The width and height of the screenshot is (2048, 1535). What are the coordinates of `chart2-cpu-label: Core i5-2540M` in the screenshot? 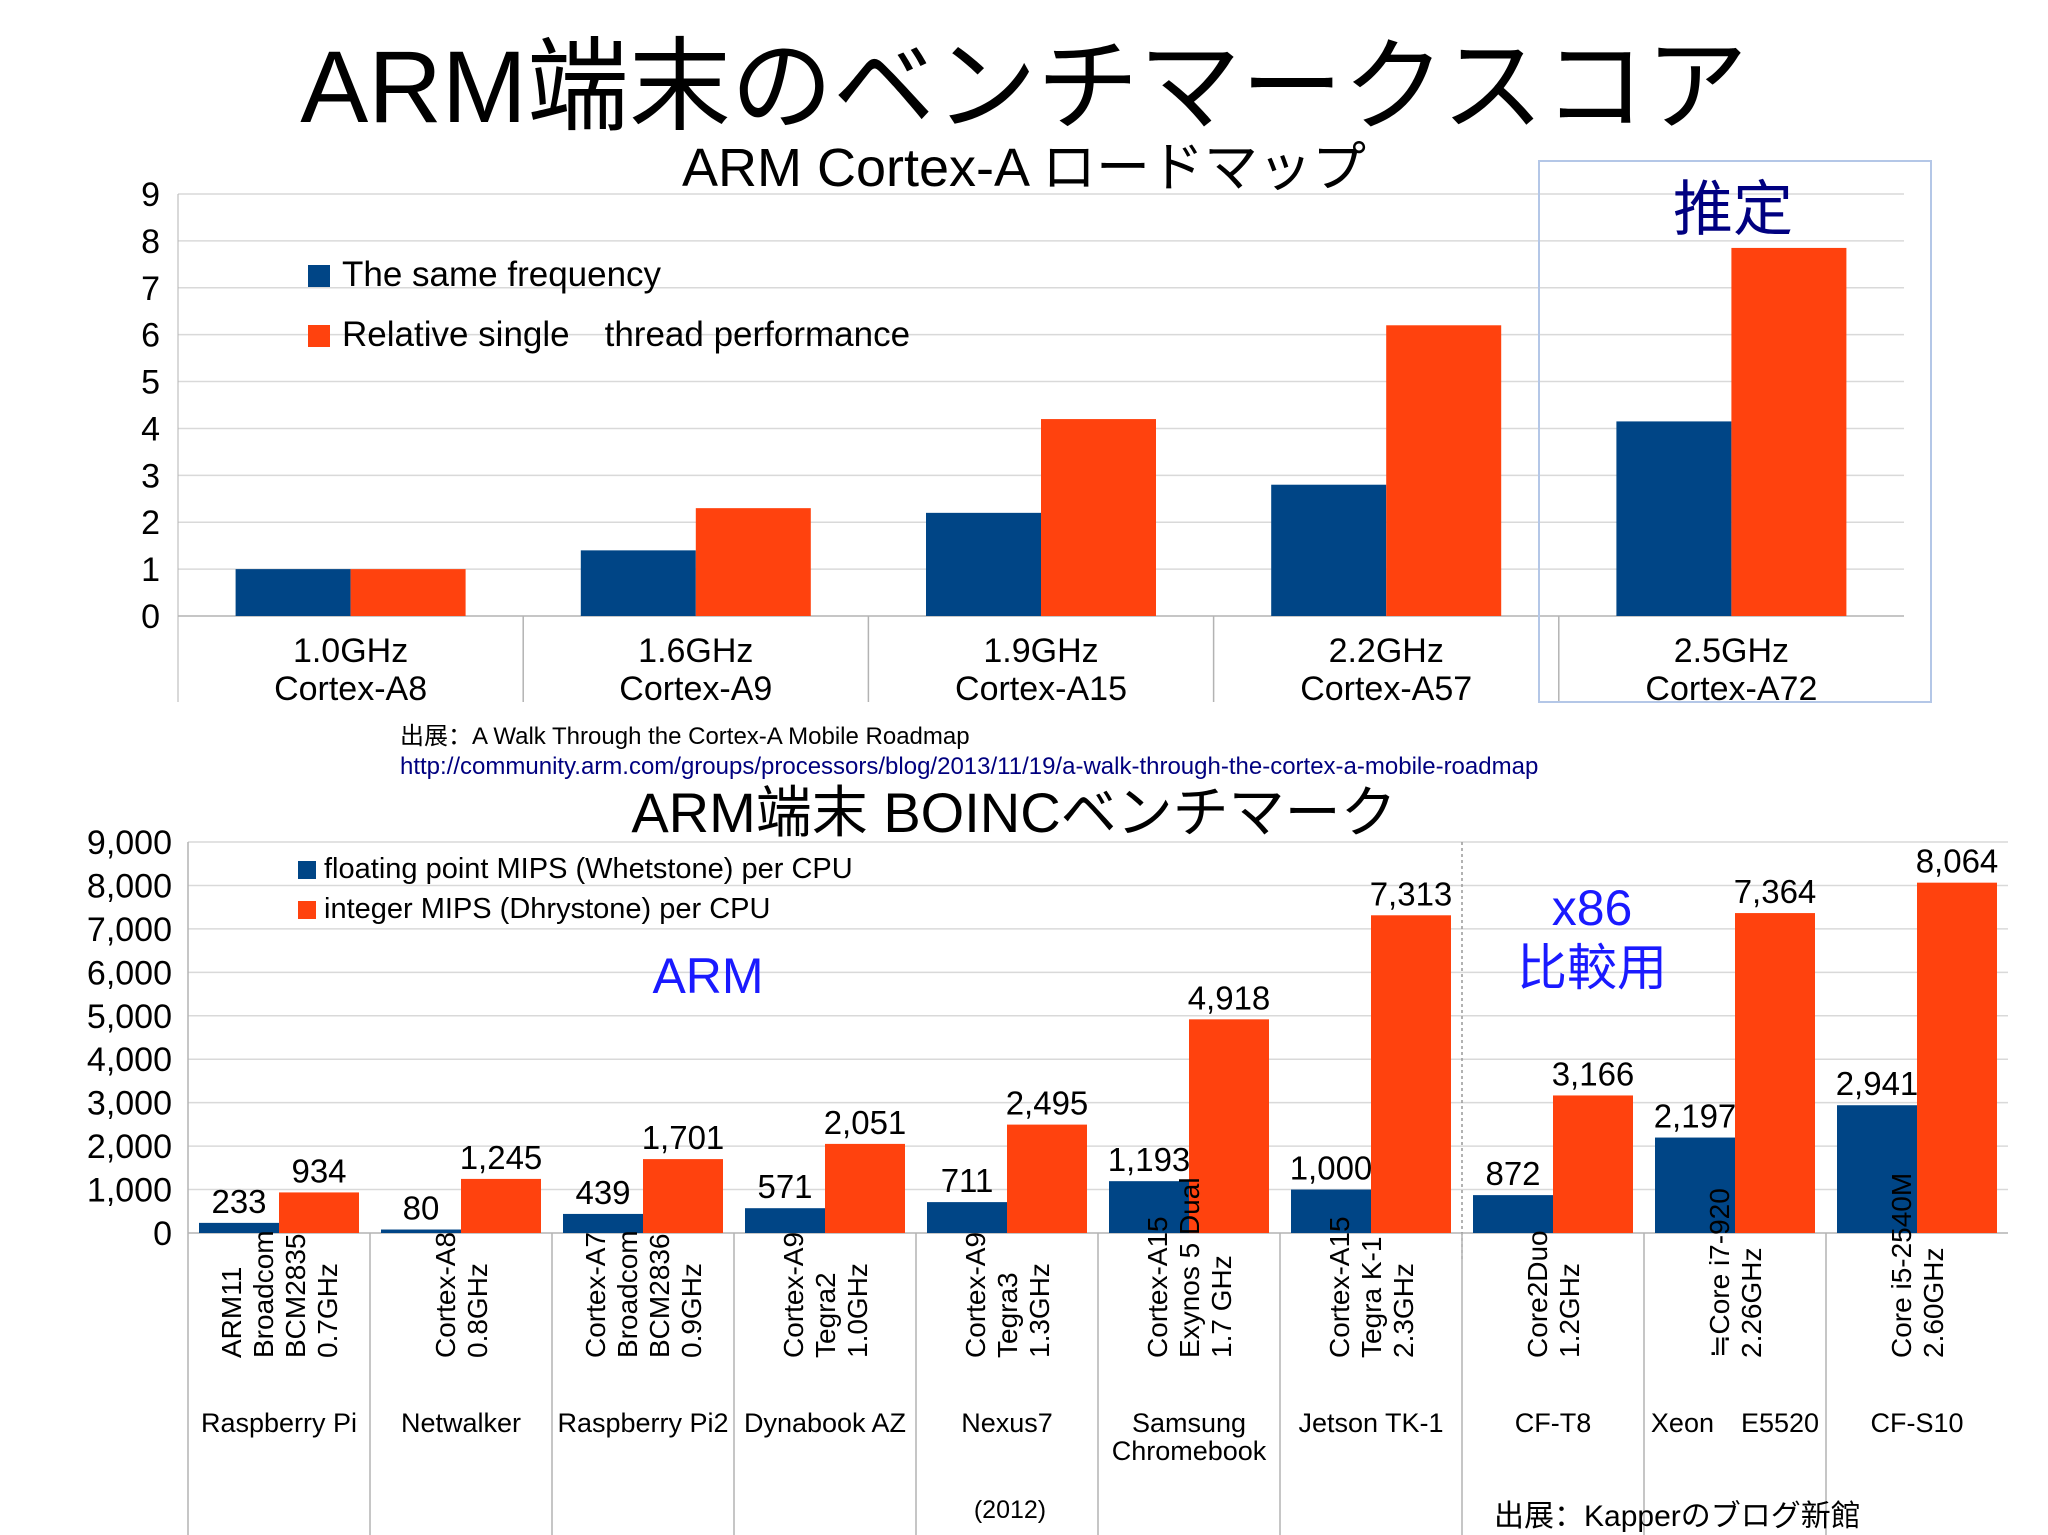 It's located at (1901, 1265).